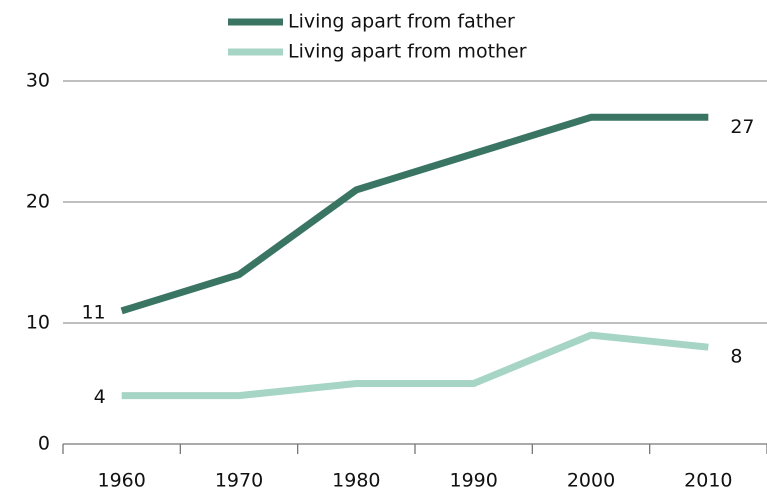  Describe the element at coordinates (401, 22) in the screenshot. I see `legend-label: Living apart from father` at that location.